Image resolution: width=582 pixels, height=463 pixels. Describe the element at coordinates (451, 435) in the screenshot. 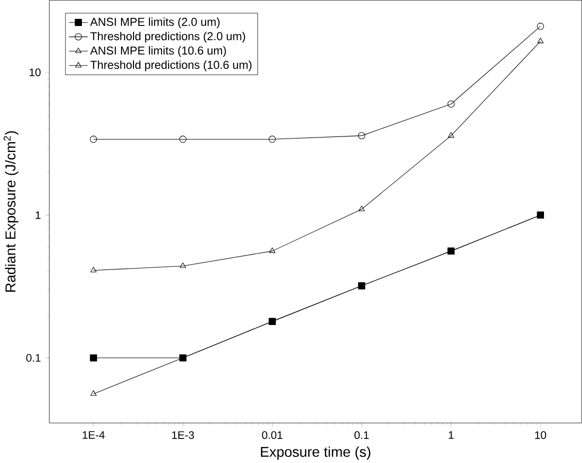

I see `x-tick-label: 1` at that location.